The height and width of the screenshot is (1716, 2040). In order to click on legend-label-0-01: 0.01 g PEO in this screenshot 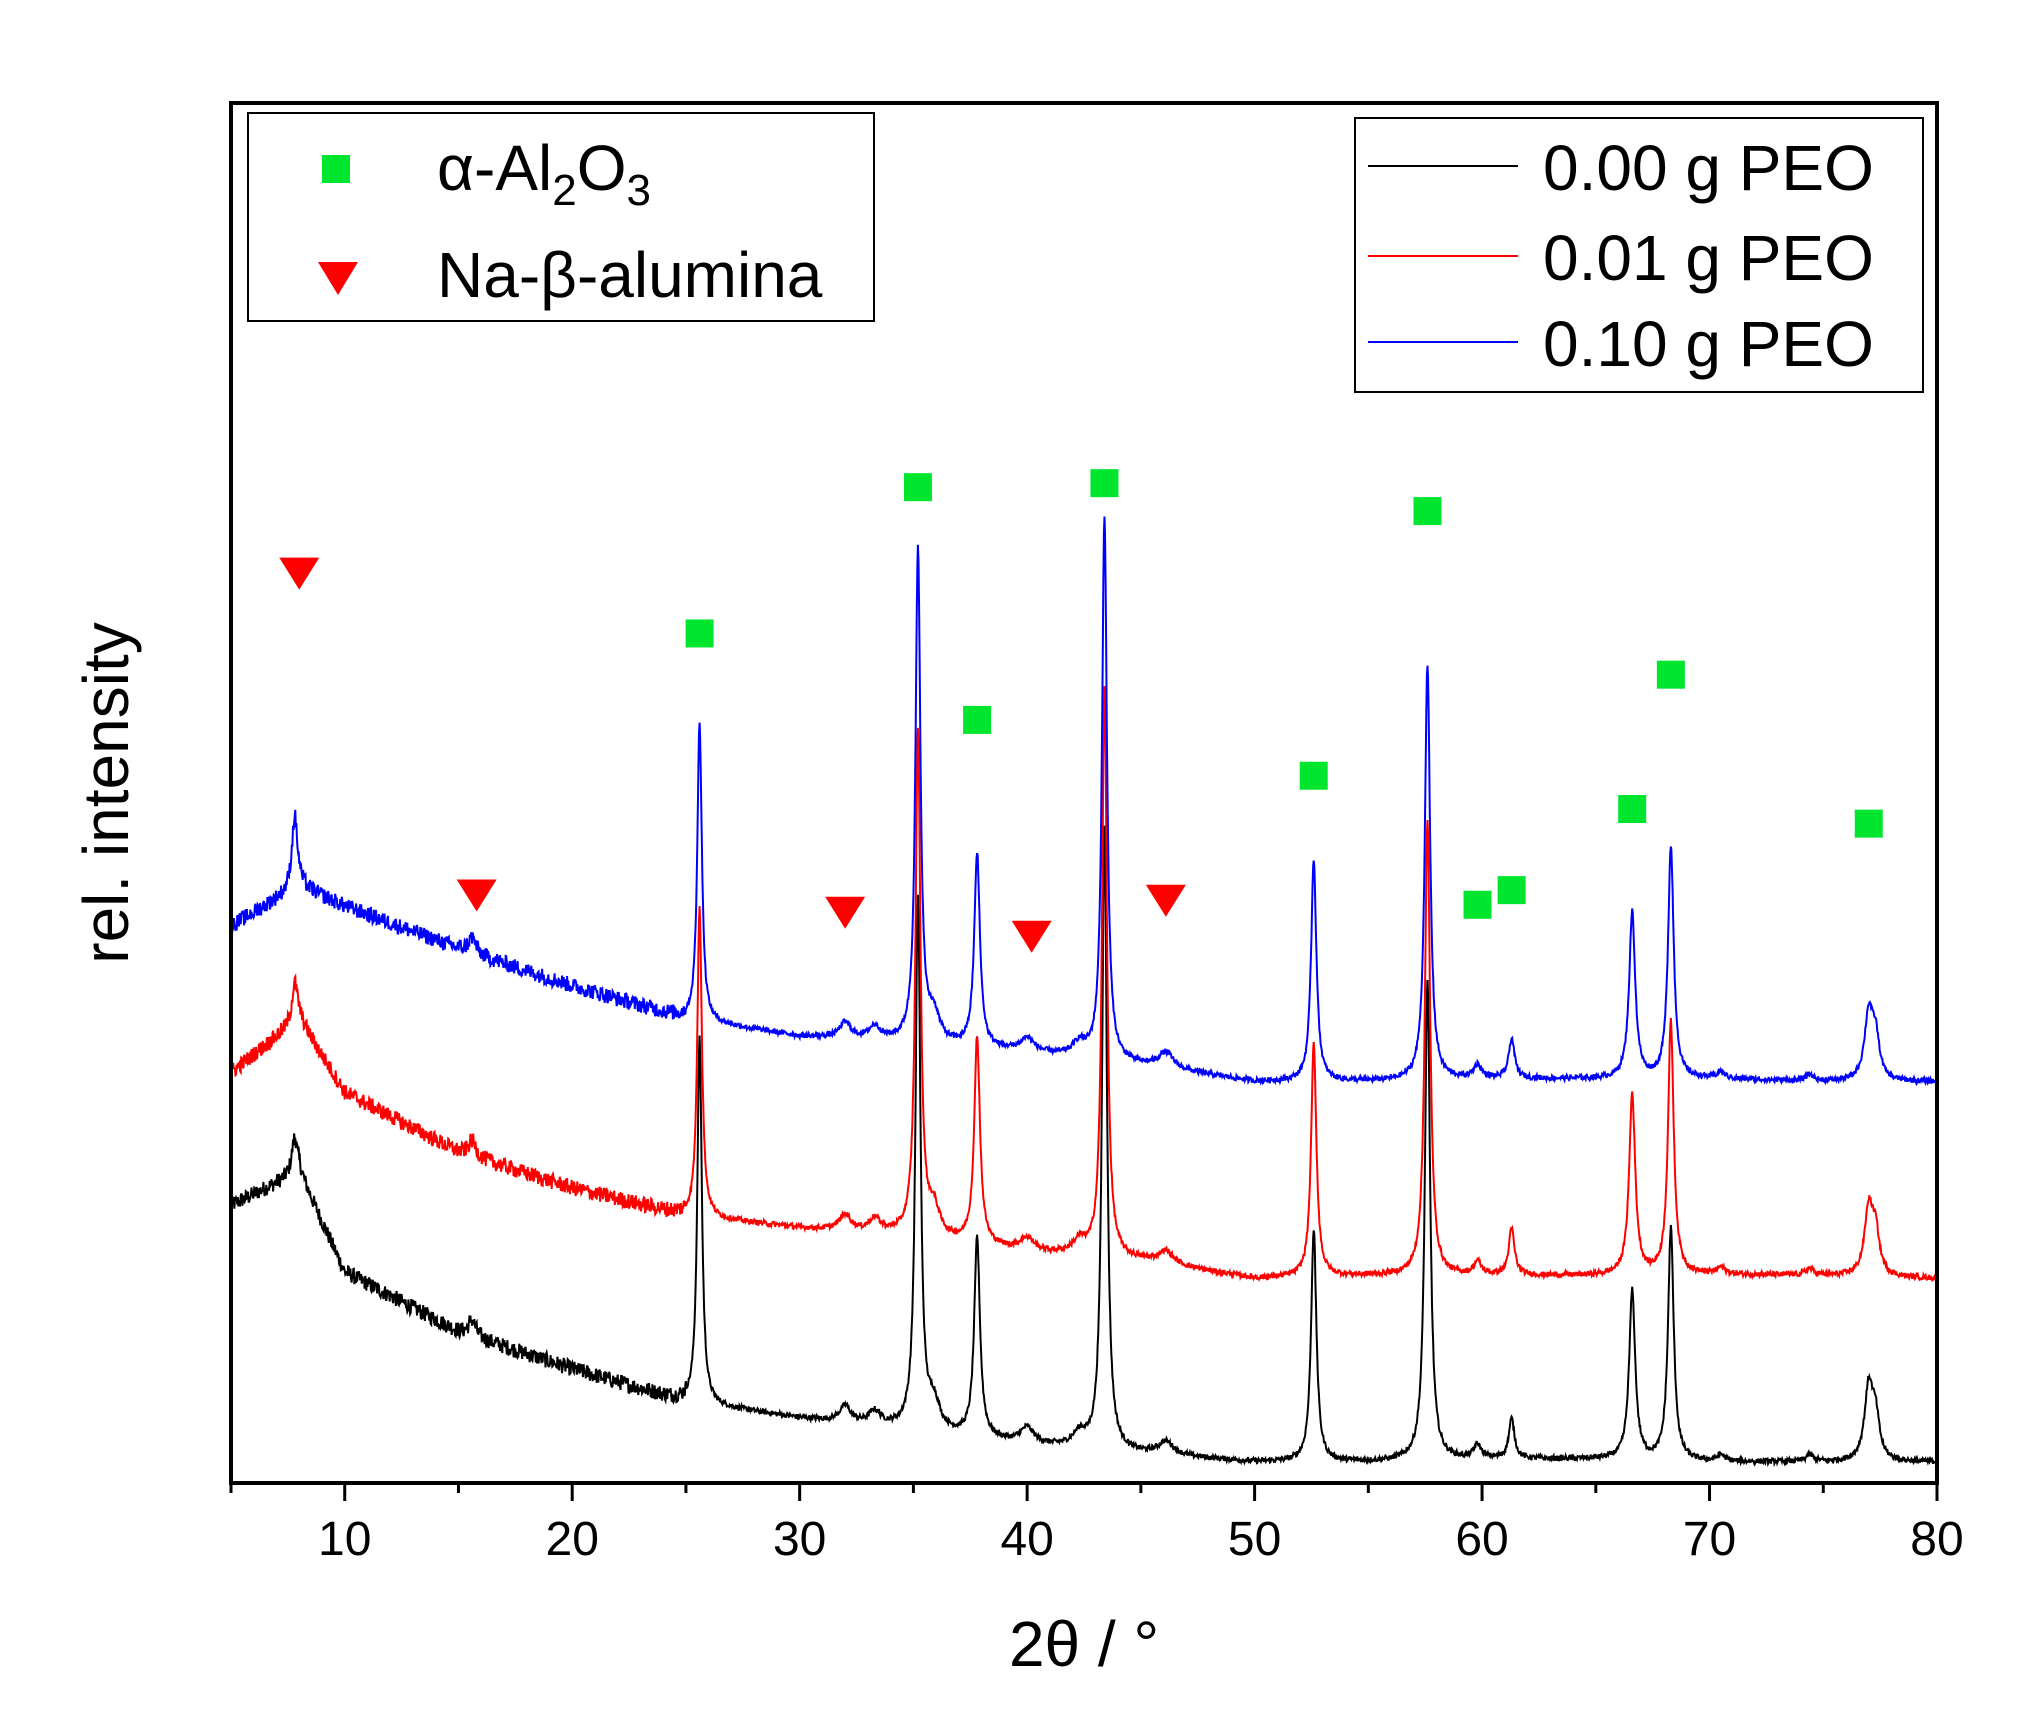, I will do `click(1708, 258)`.